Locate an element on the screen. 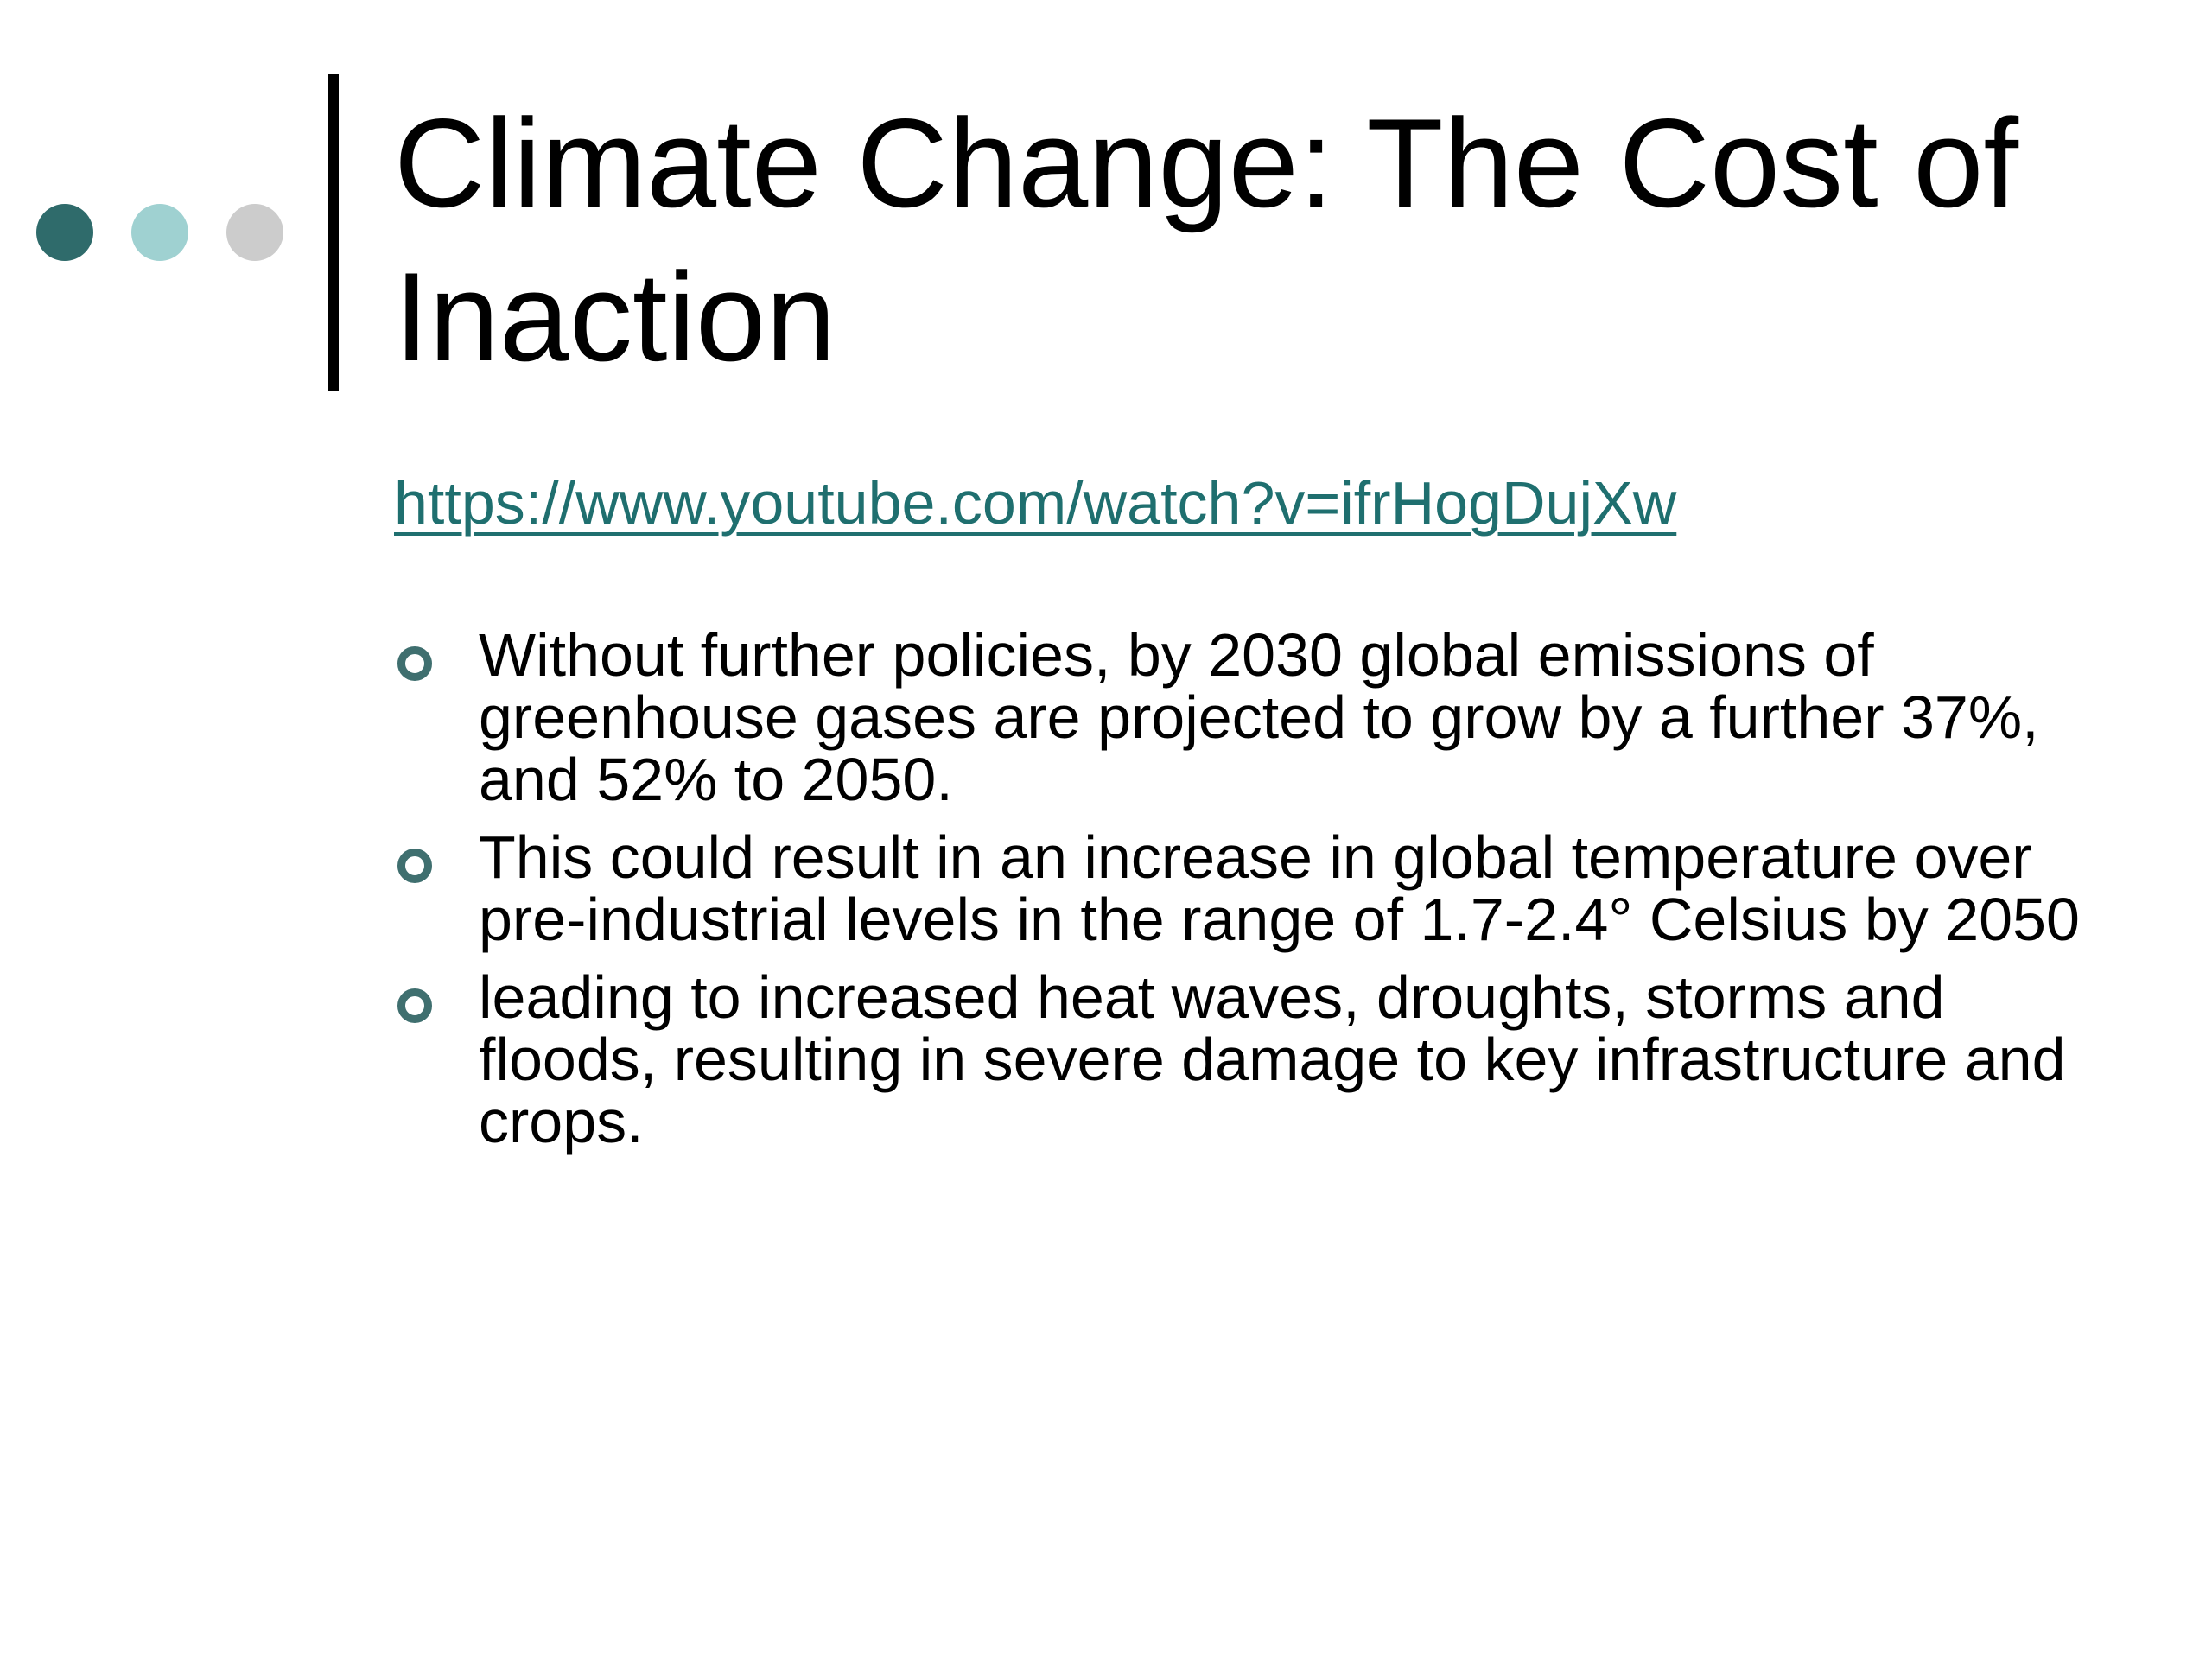  title-divider is located at coordinates (333, 232).